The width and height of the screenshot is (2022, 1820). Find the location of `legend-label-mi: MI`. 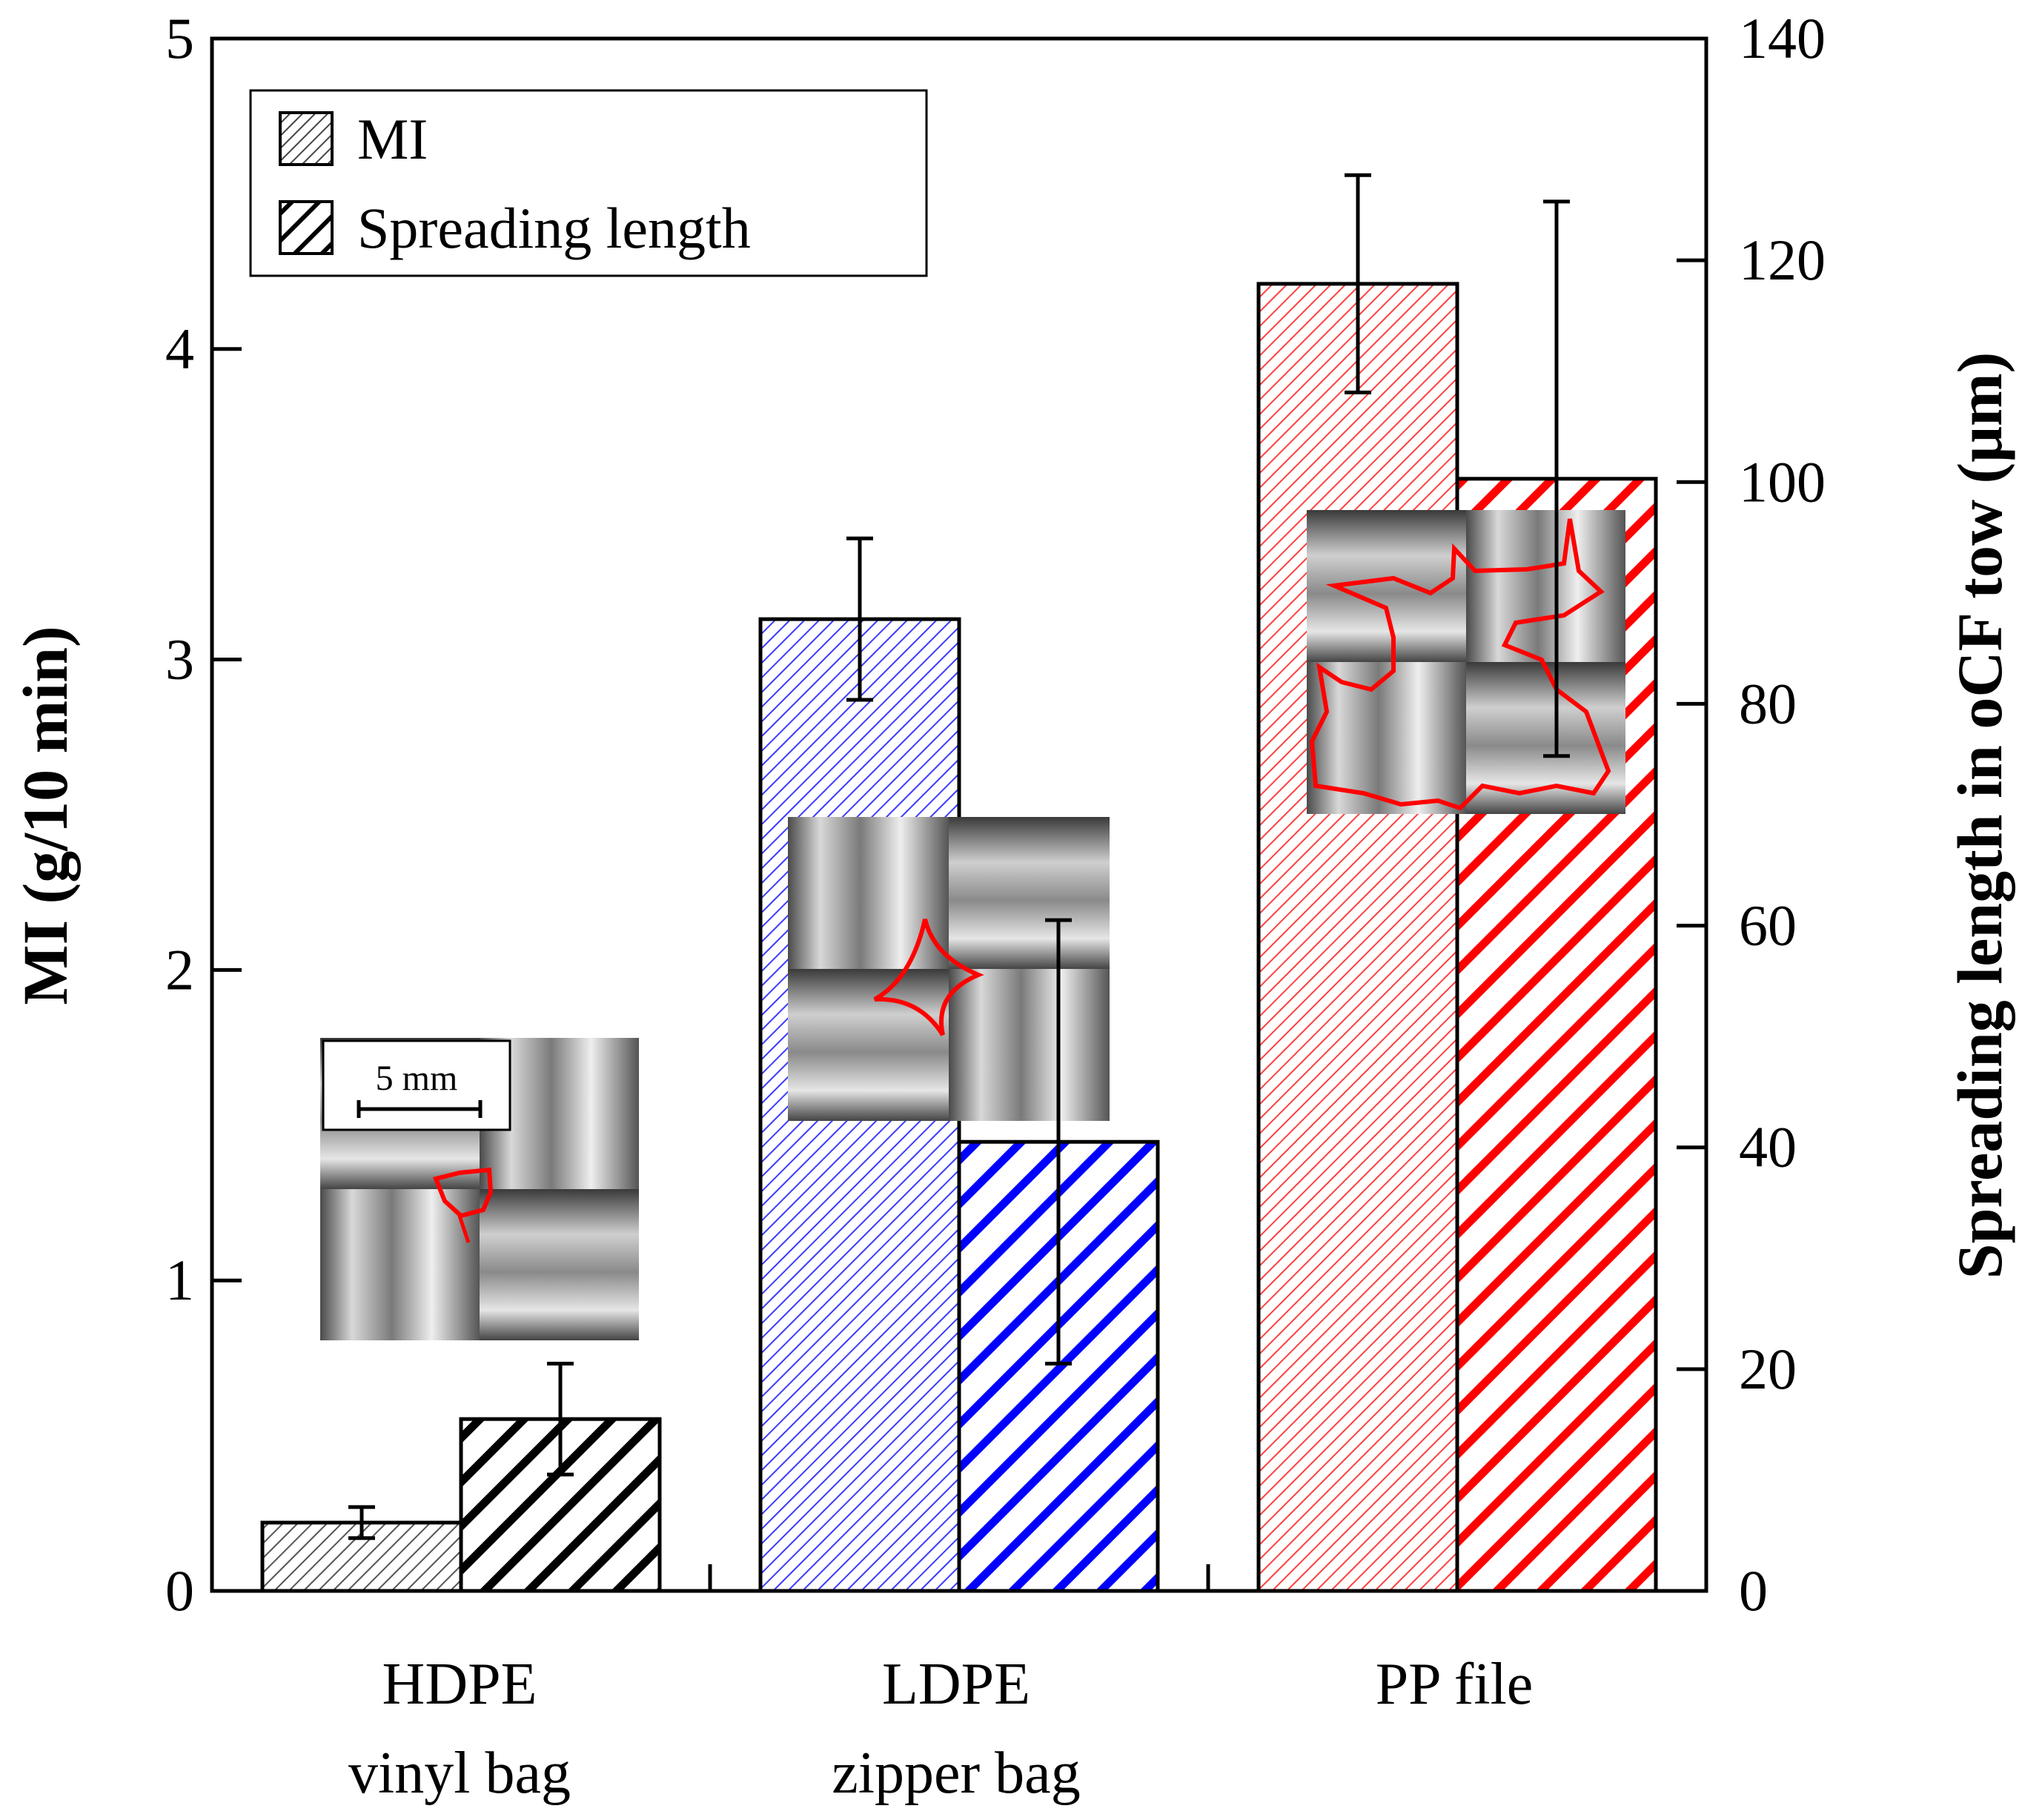

legend-label-mi: MI is located at coordinates (392, 139).